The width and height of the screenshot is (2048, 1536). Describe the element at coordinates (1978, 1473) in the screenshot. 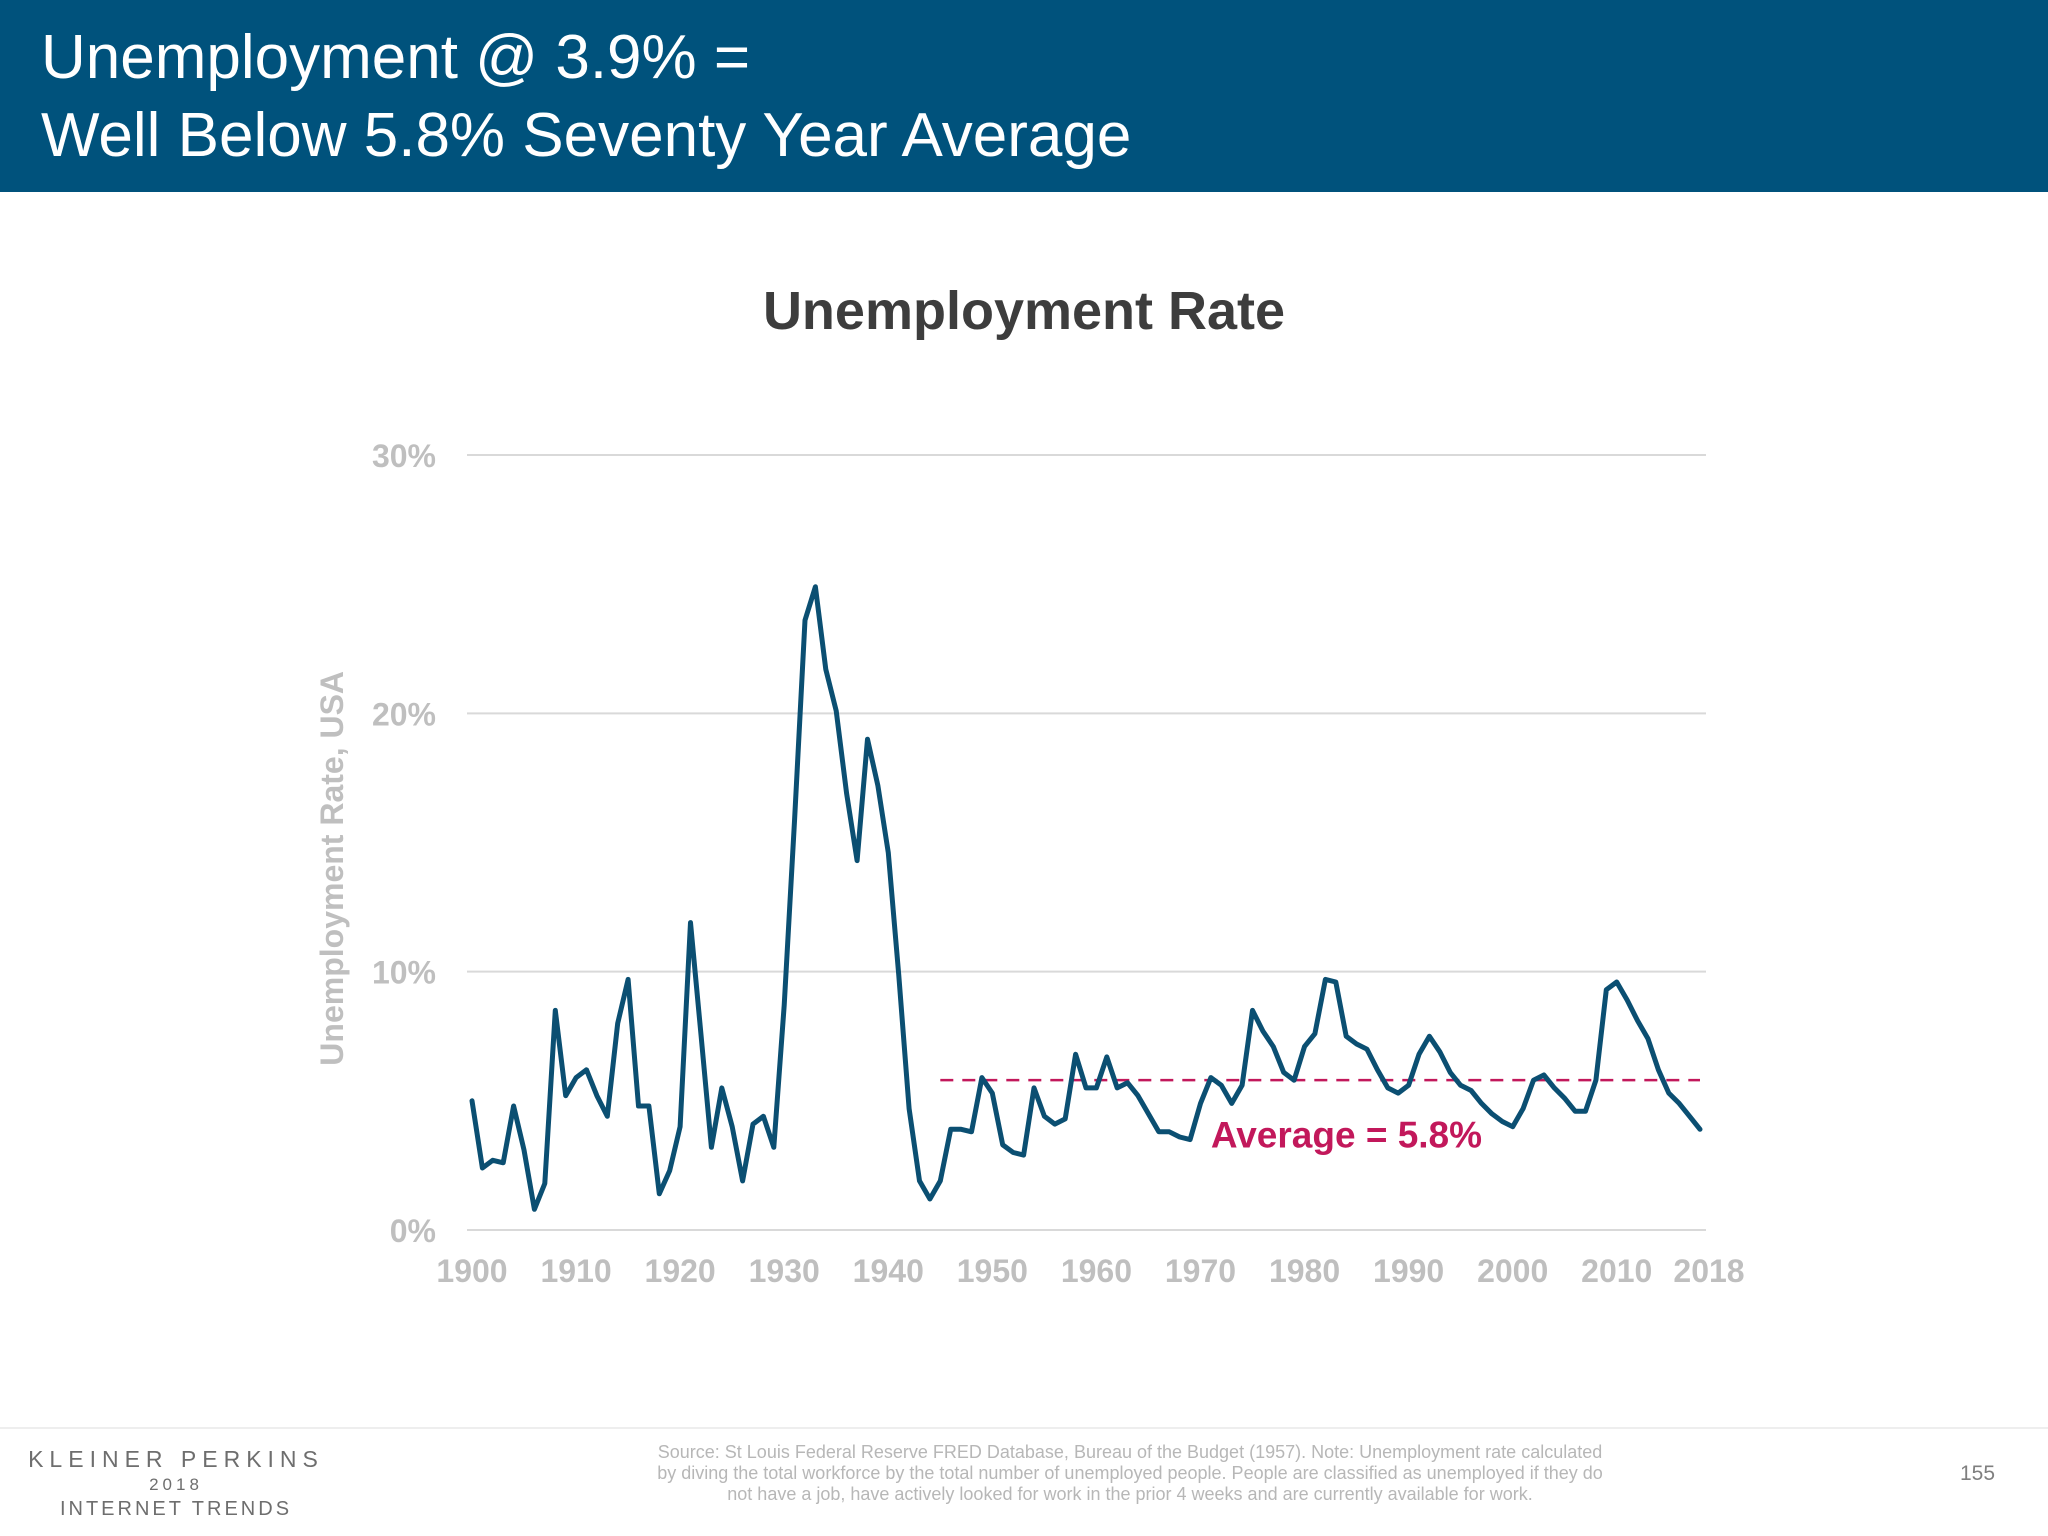

I see `page-number: 155` at that location.